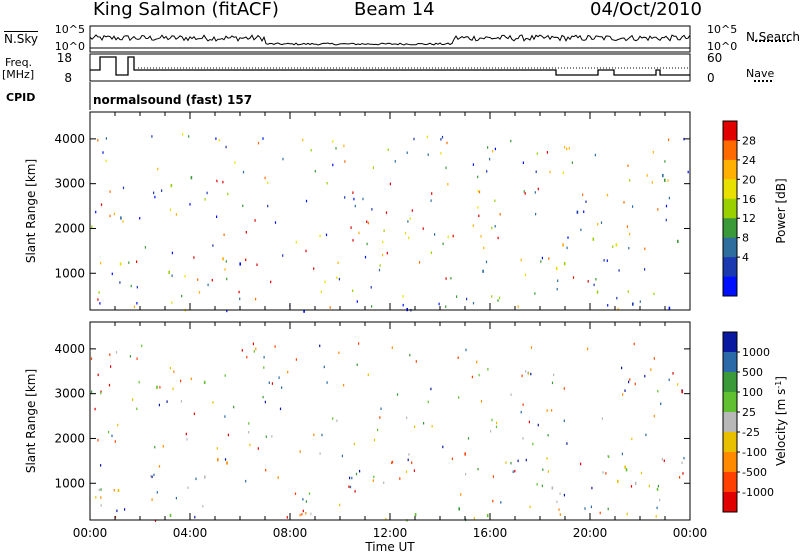 The width and height of the screenshot is (800, 554). I want to click on time-tick-label: 00:00, so click(690, 533).